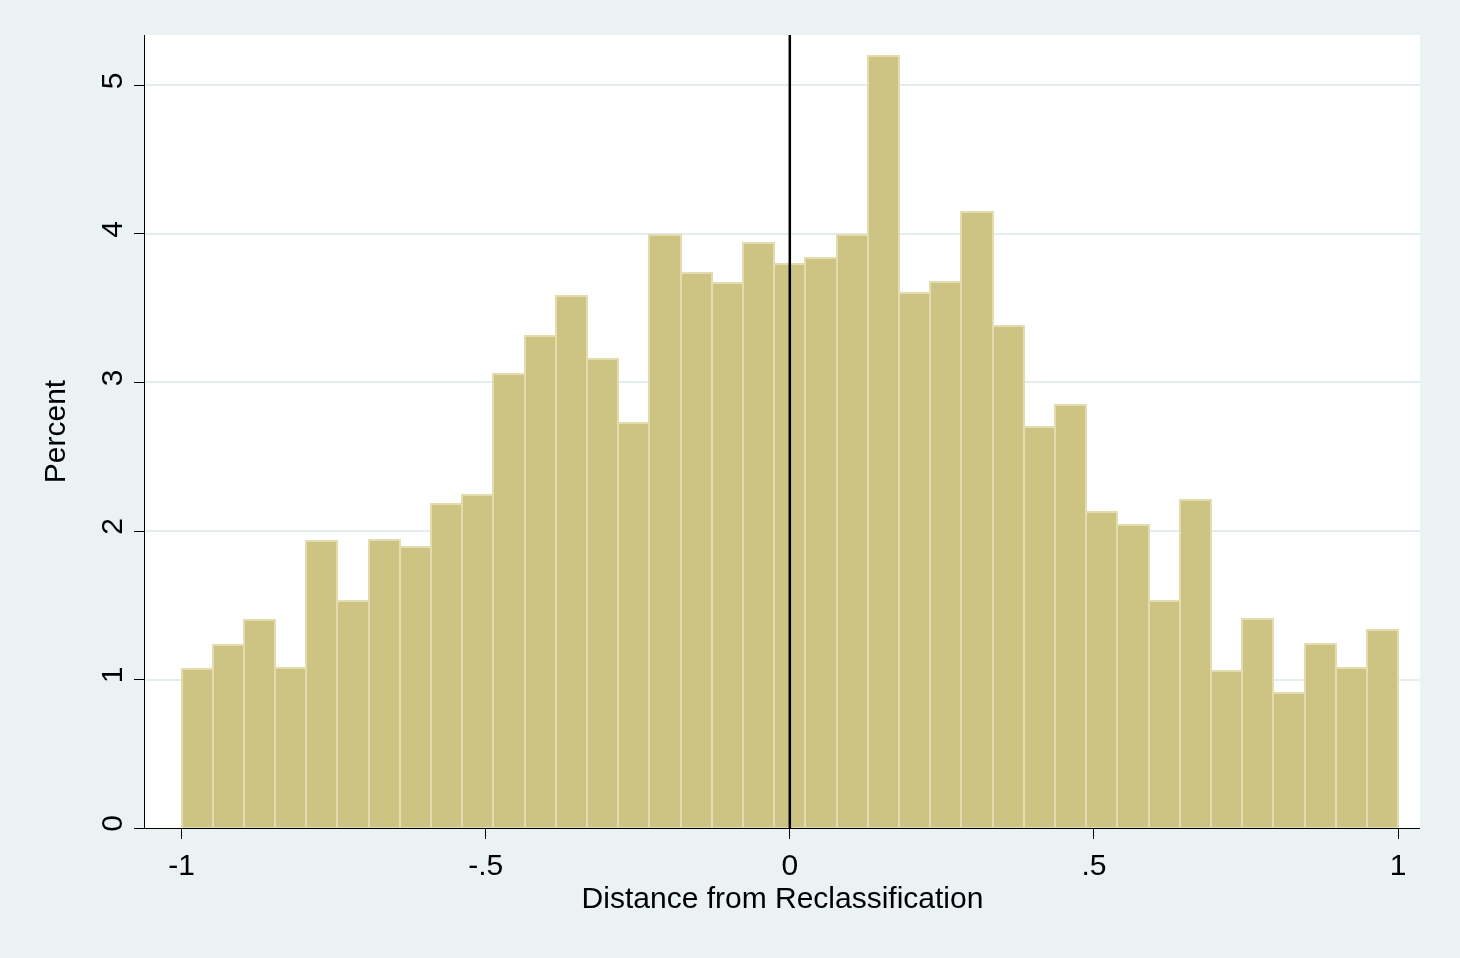 The image size is (1460, 958). What do you see at coordinates (1094, 864) in the screenshot?
I see `x-tick-label: .5` at bounding box center [1094, 864].